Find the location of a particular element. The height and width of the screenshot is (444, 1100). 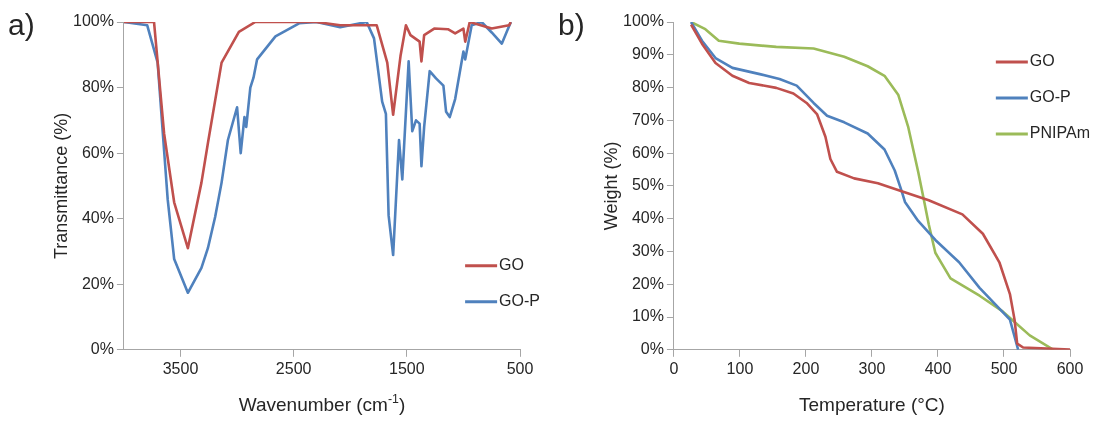

x-tick-label: 600 is located at coordinates (1070, 368).